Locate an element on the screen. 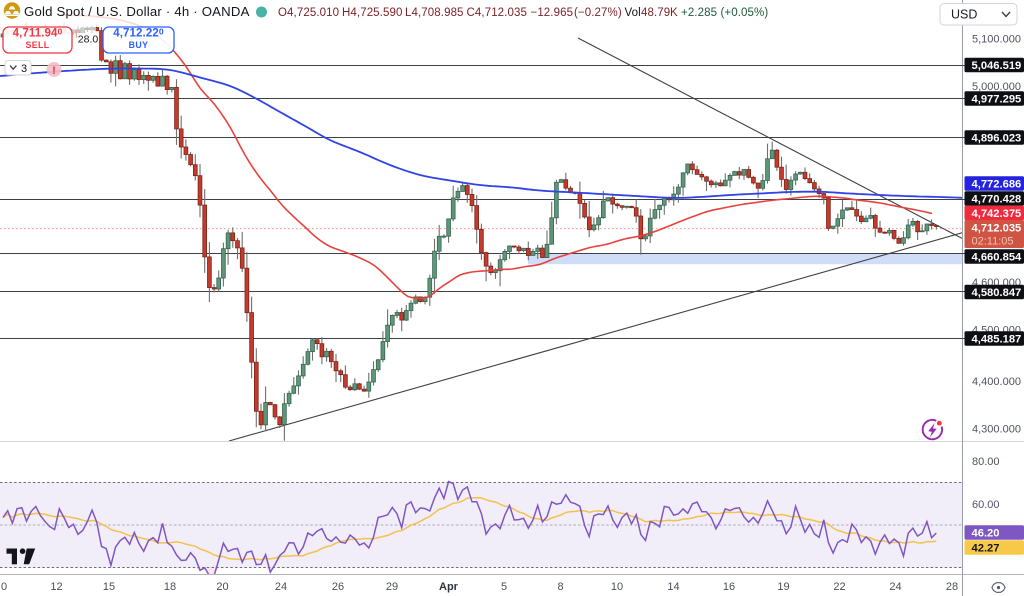 This screenshot has width=1024, height=596. svg-text: 46.20 is located at coordinates (986, 534).